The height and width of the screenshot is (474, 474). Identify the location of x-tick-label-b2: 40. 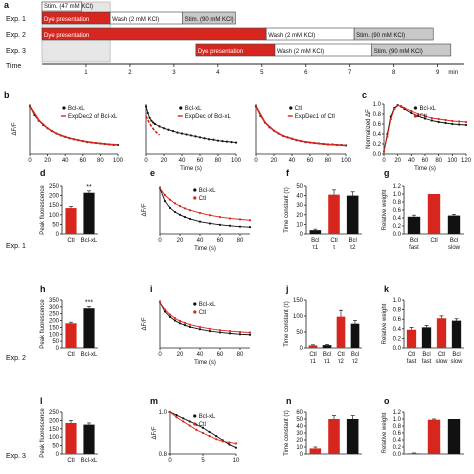
(182, 161).